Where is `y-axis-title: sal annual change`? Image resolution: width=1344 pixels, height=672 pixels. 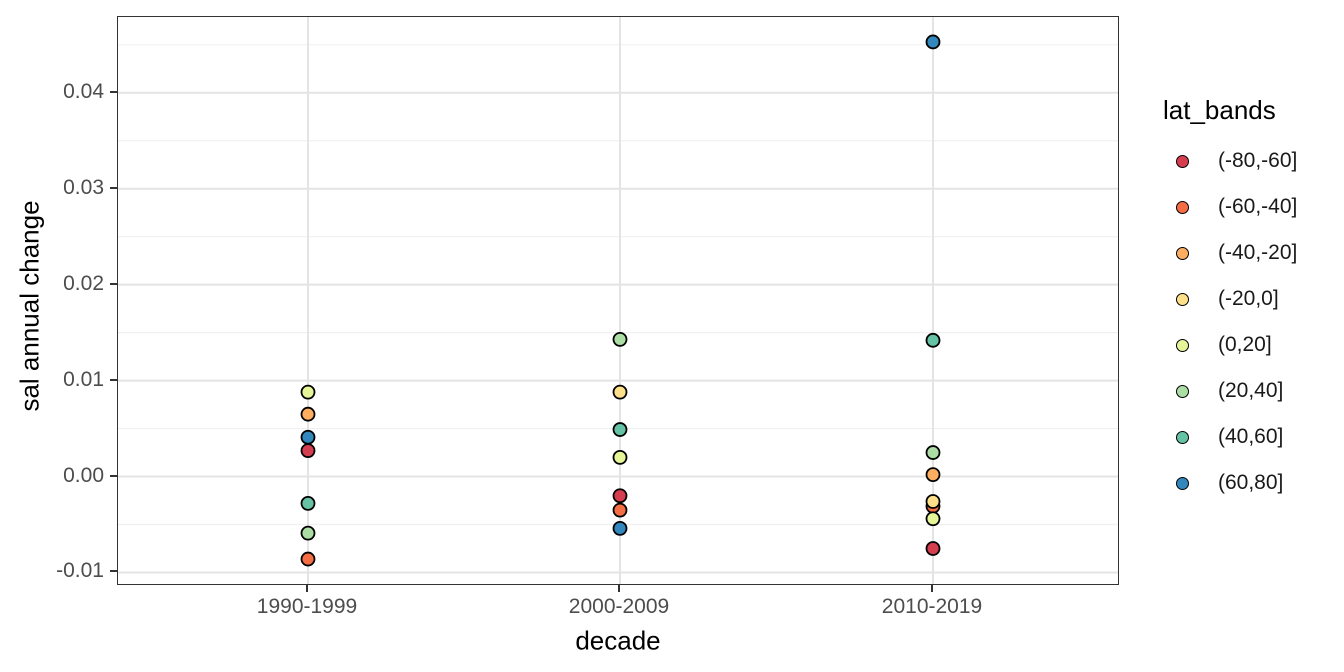 y-axis-title: sal annual change is located at coordinates (29, 306).